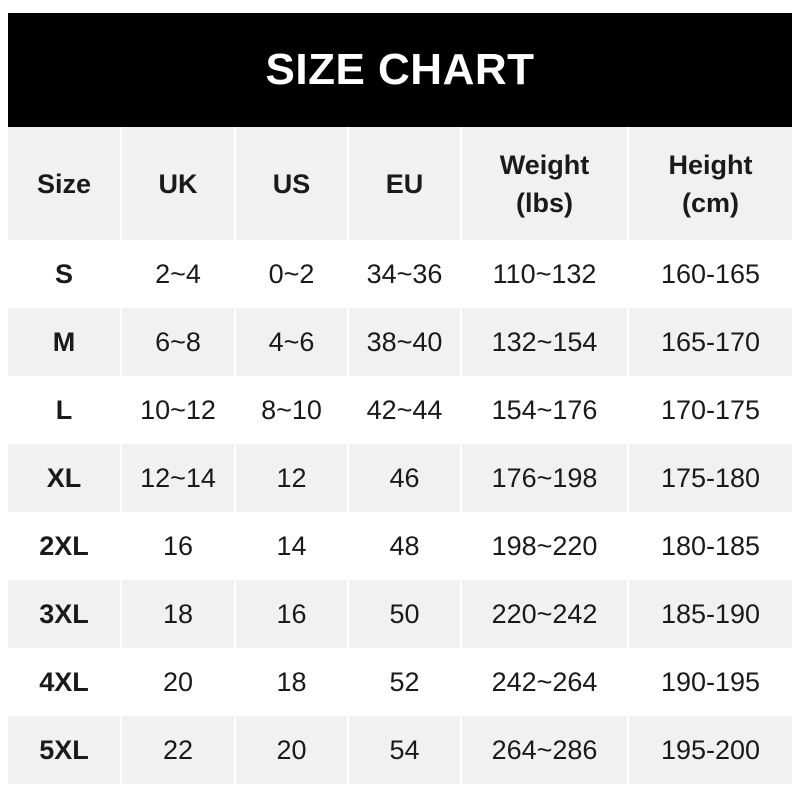  What do you see at coordinates (709, 342) in the screenshot?
I see `cell-height: 165-170` at bounding box center [709, 342].